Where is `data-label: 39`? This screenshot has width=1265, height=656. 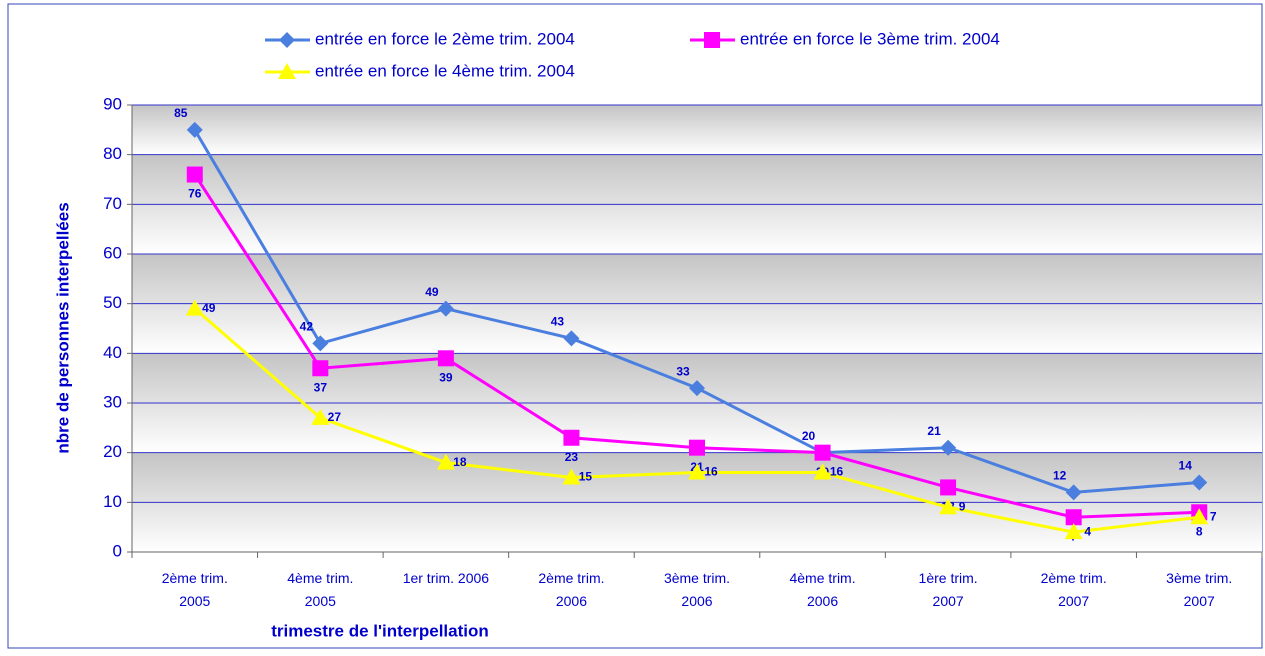 data-label: 39 is located at coordinates (446, 377).